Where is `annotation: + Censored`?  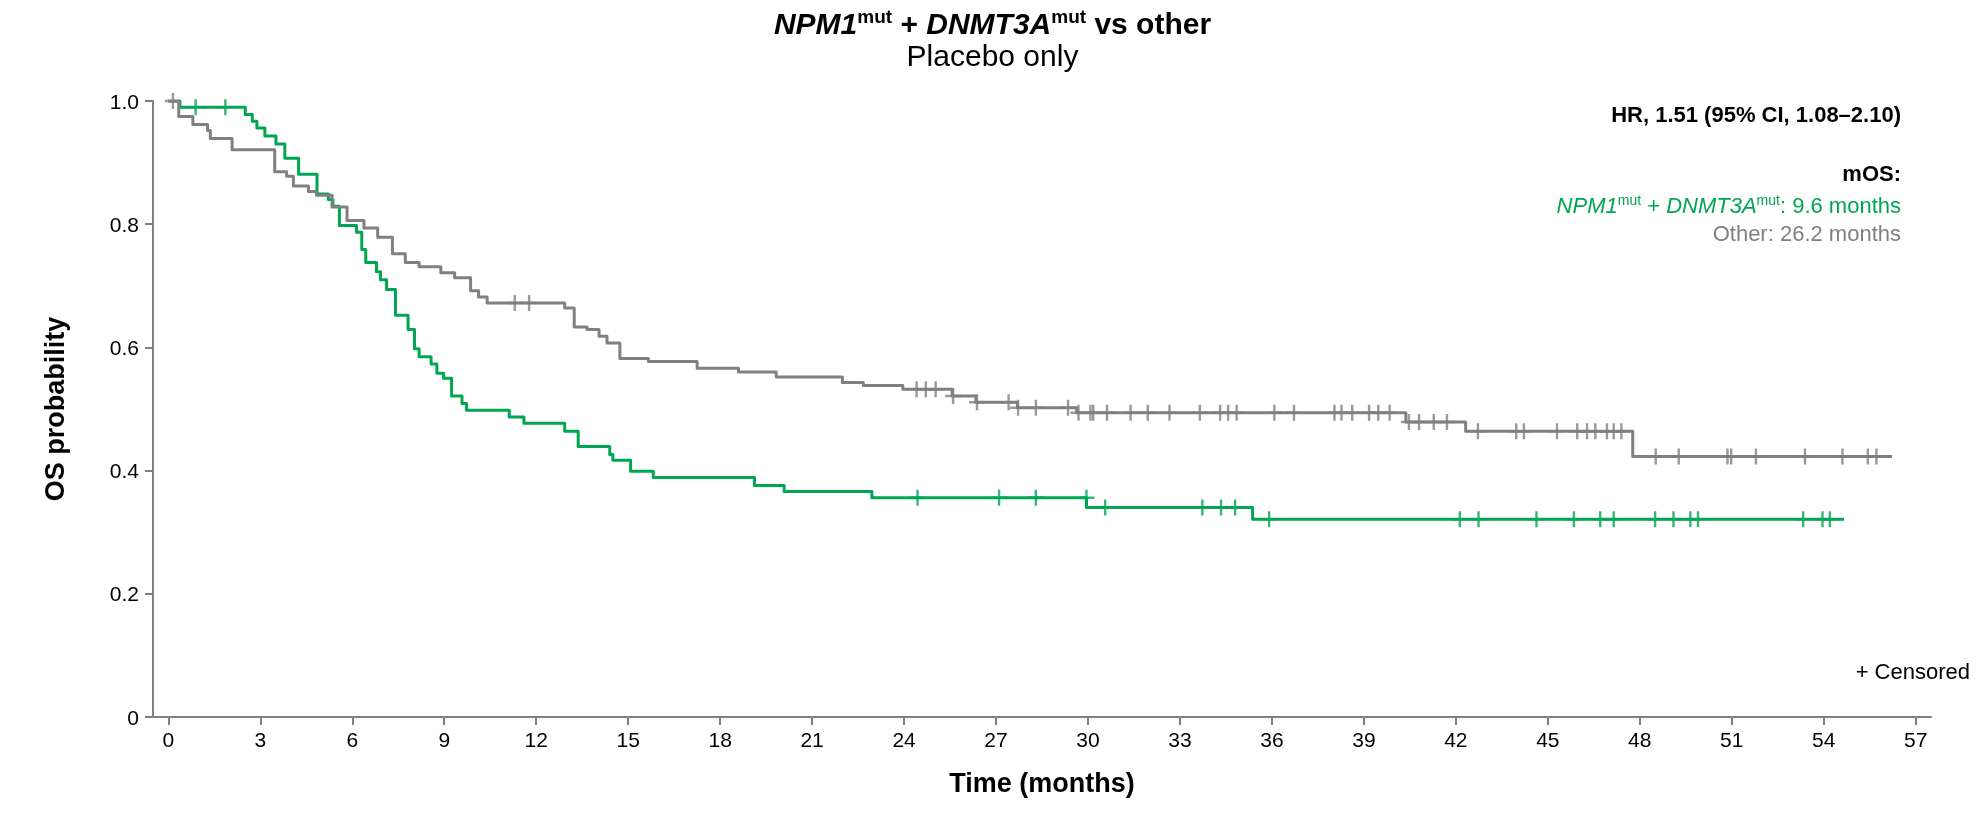
annotation: + Censored is located at coordinates (1913, 671).